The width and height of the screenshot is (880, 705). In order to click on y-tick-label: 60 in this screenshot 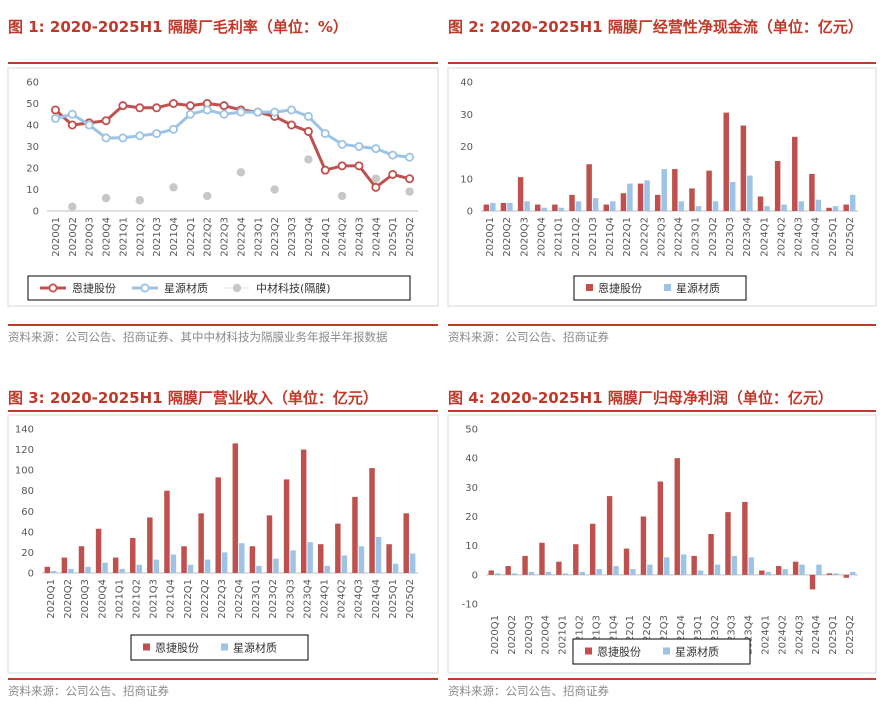, I will do `click(27, 512)`.